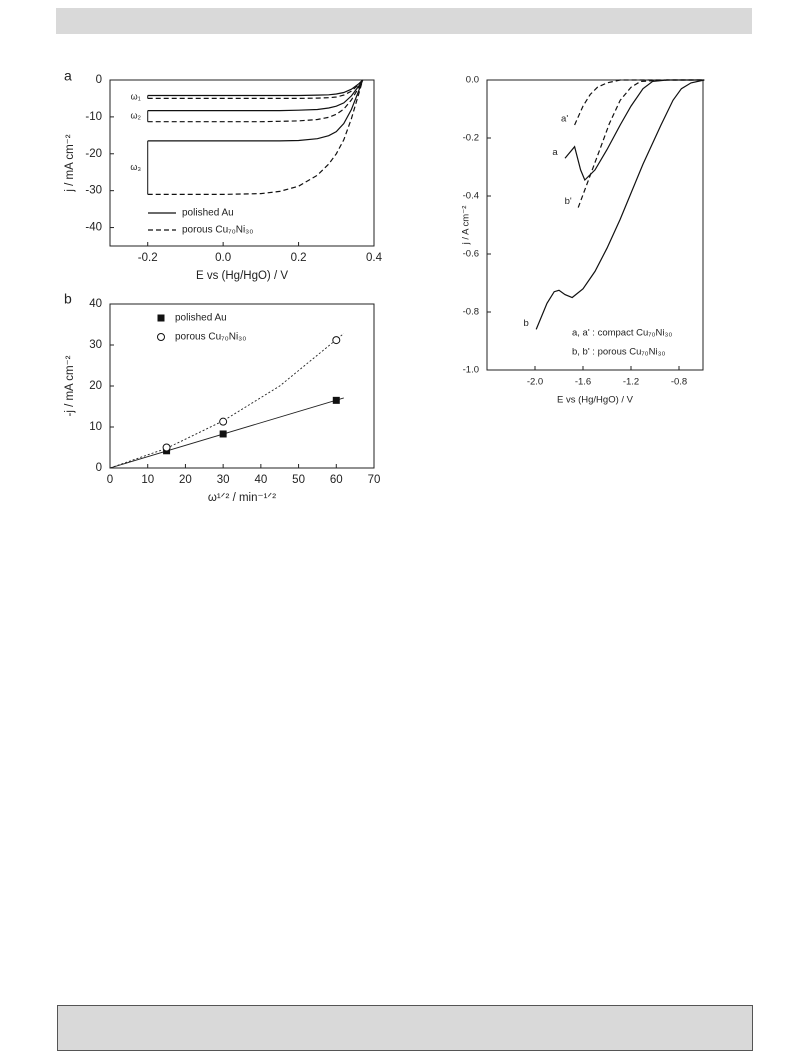 This screenshot has width=793, height=1057. Describe the element at coordinates (471, 196) in the screenshot. I see `y-tick-label: -0.4` at that location.